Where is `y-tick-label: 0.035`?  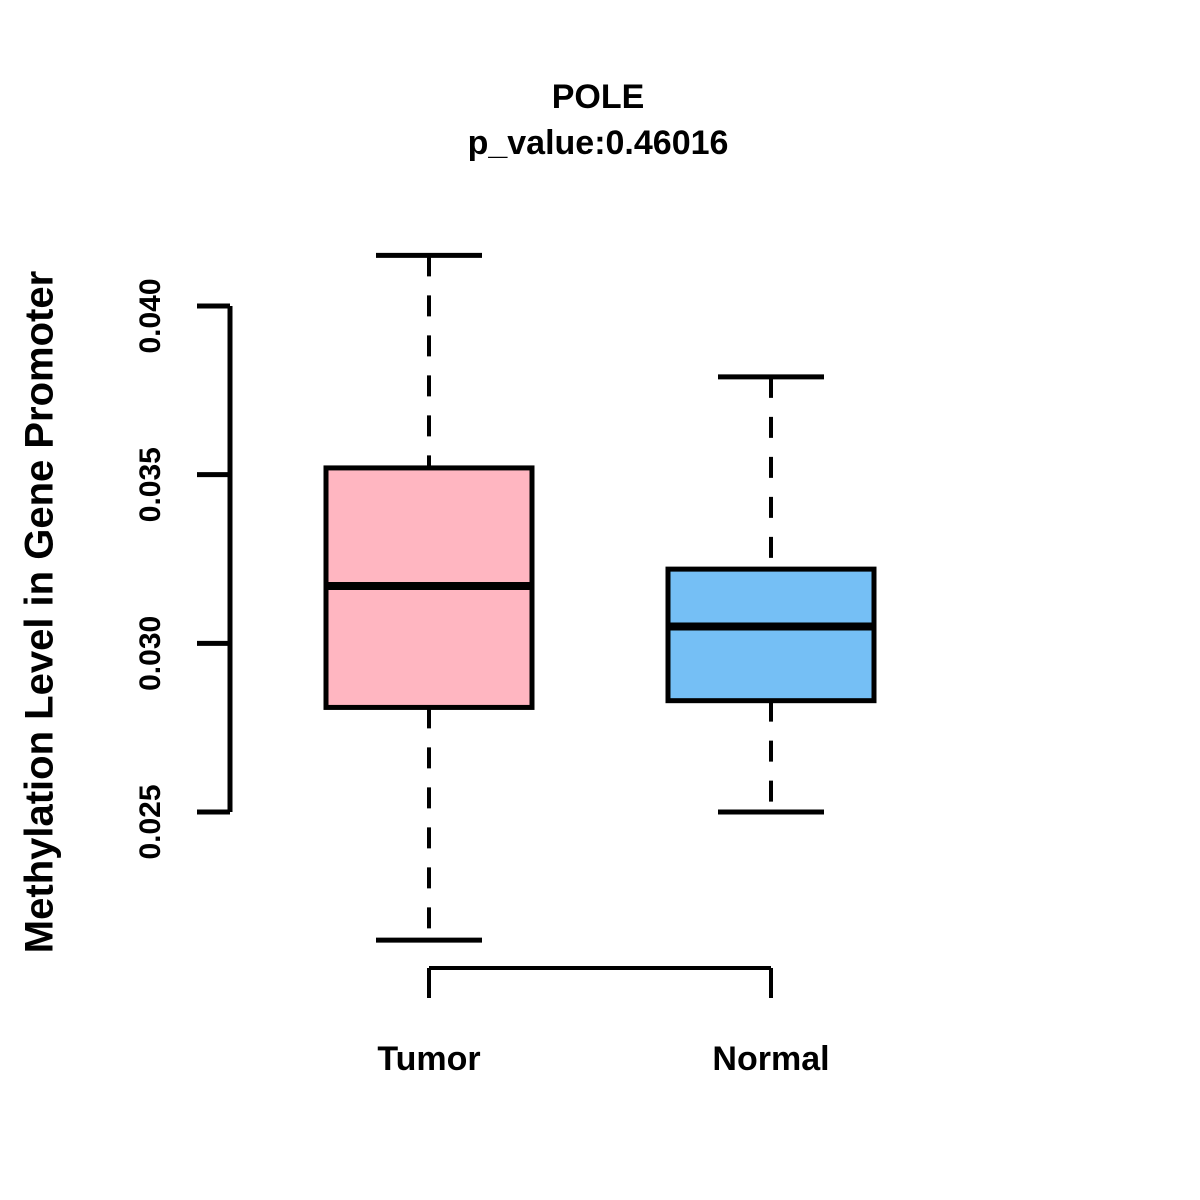 y-tick-label: 0.035 is located at coordinates (150, 484).